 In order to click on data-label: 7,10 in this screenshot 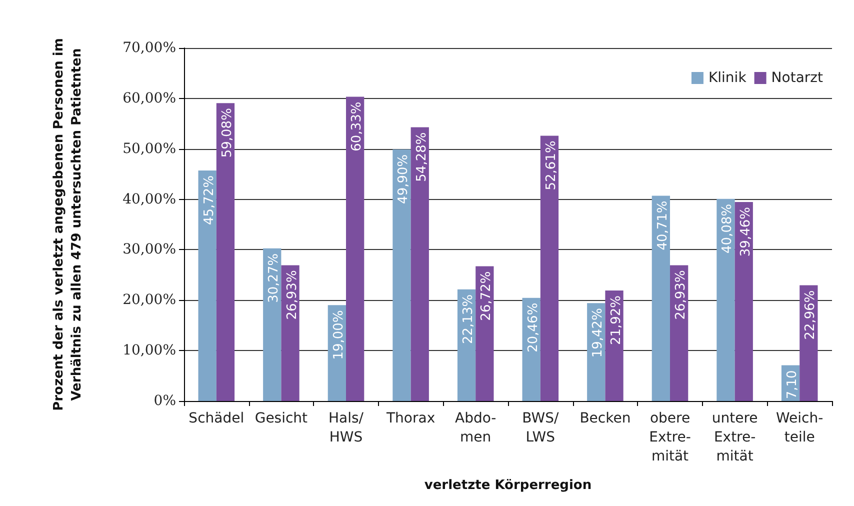, I will do `click(792, 385)`.